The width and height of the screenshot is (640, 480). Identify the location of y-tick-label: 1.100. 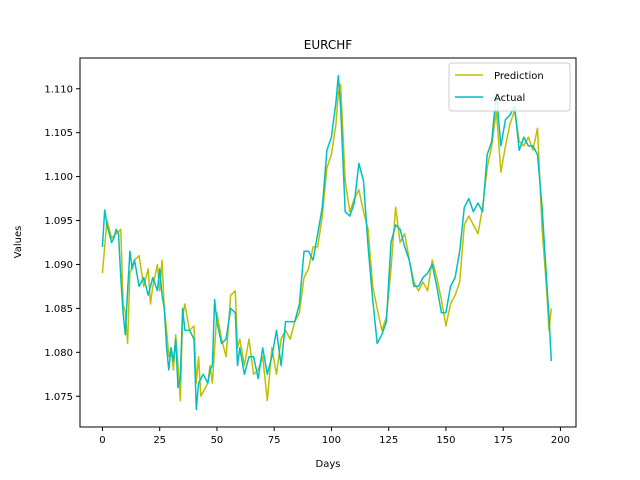
(58, 177).